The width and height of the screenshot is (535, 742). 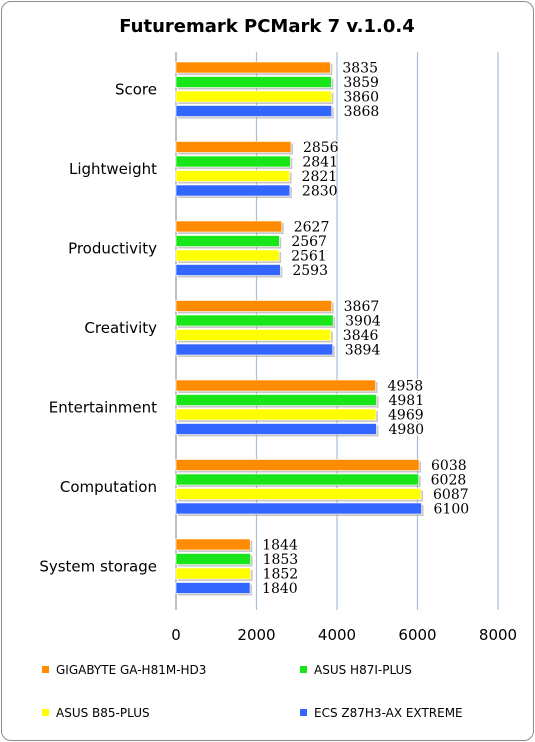 I want to click on legend-label: ECS Z87H3-AX EXTREME, so click(x=388, y=713).